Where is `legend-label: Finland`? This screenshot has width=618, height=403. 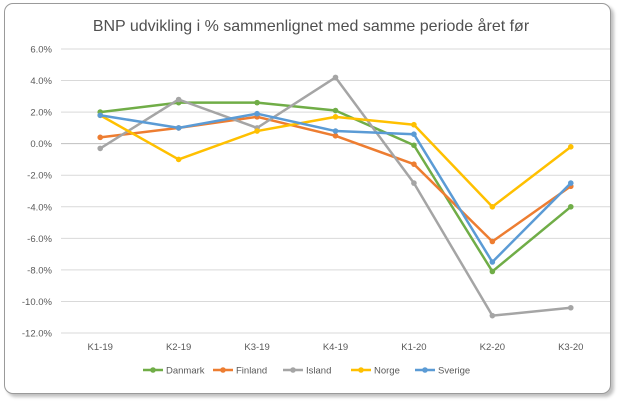
legend-label: Finland is located at coordinates (251, 371).